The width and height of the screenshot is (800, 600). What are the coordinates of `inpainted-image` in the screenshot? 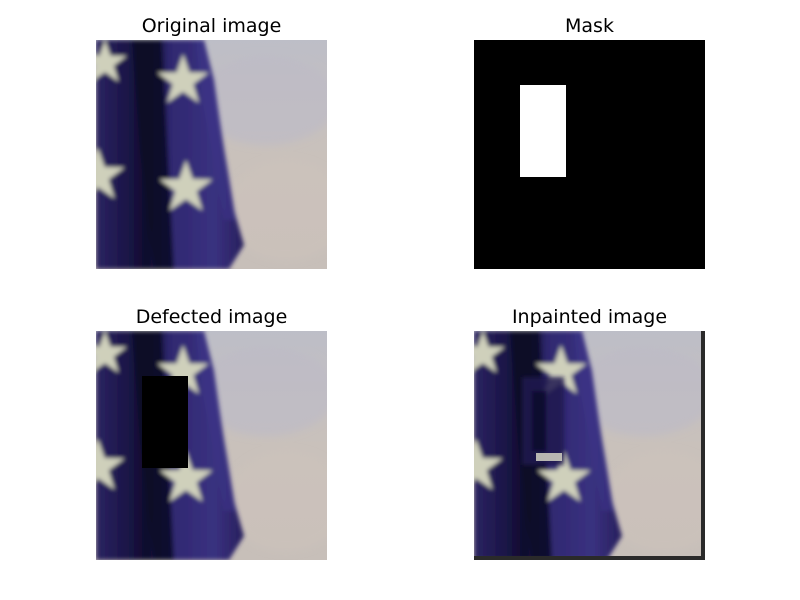 It's located at (589, 445).